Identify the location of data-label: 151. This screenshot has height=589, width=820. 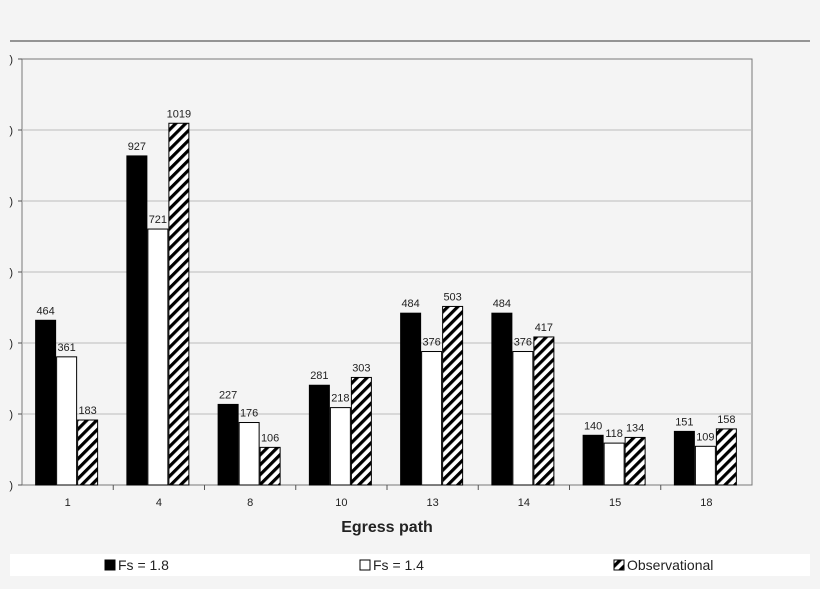
(684, 422).